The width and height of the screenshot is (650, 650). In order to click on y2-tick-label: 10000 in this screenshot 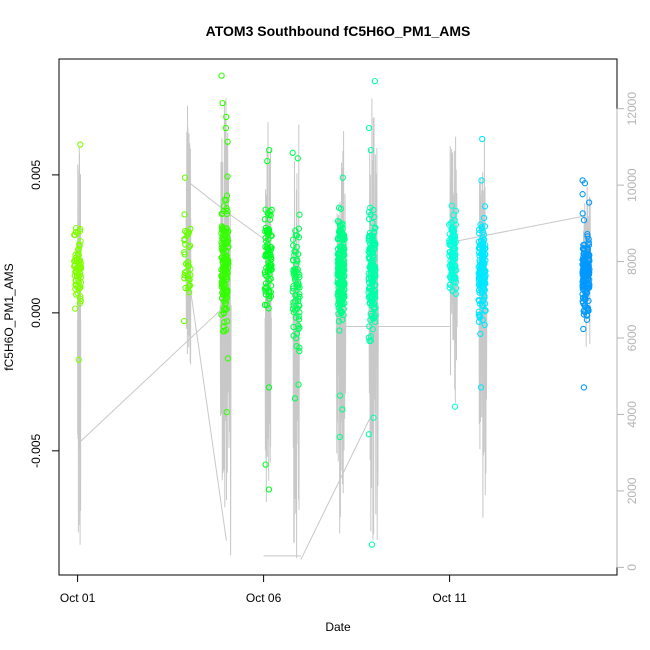, I will do `click(632, 185)`.